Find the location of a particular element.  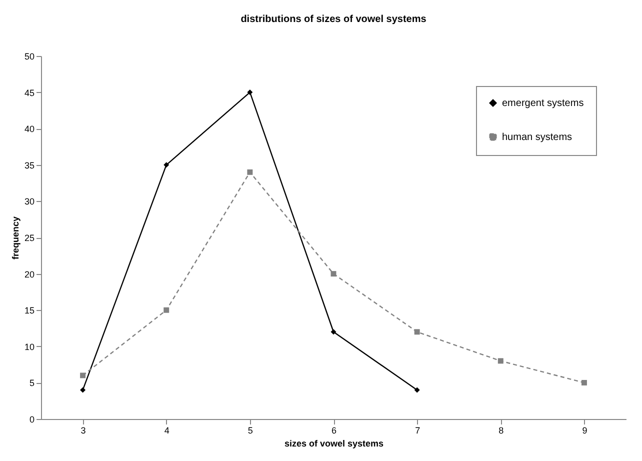

y-tick-label: 30 is located at coordinates (29, 201).